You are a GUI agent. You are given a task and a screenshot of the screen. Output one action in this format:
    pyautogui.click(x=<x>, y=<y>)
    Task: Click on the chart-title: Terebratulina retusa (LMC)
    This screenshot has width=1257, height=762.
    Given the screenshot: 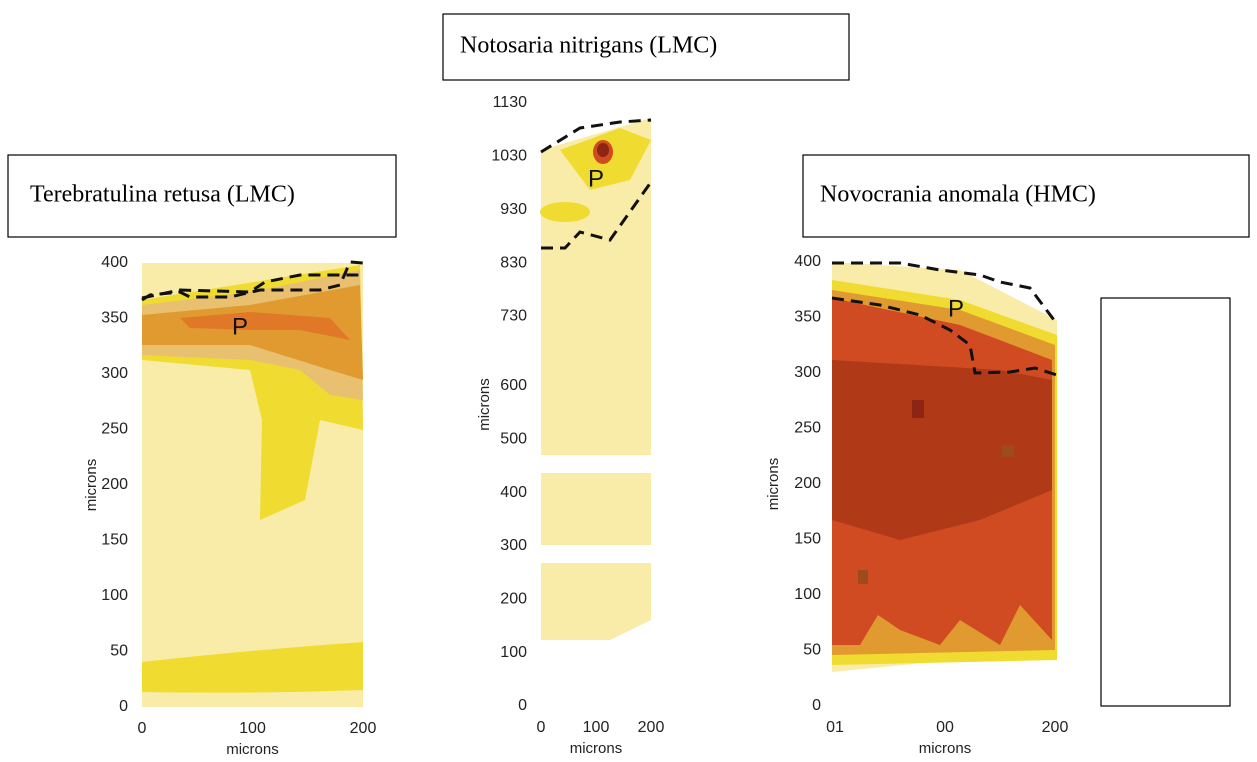 What is the action you would take?
    pyautogui.click(x=162, y=195)
    